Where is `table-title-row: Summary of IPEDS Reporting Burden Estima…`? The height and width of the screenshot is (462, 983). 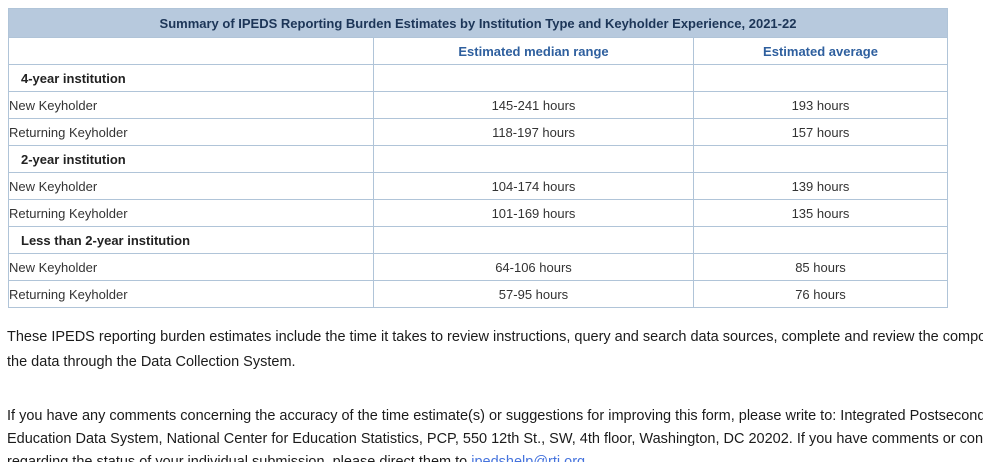 table-title-row: Summary of IPEDS Reporting Burden Estima… is located at coordinates (478, 23).